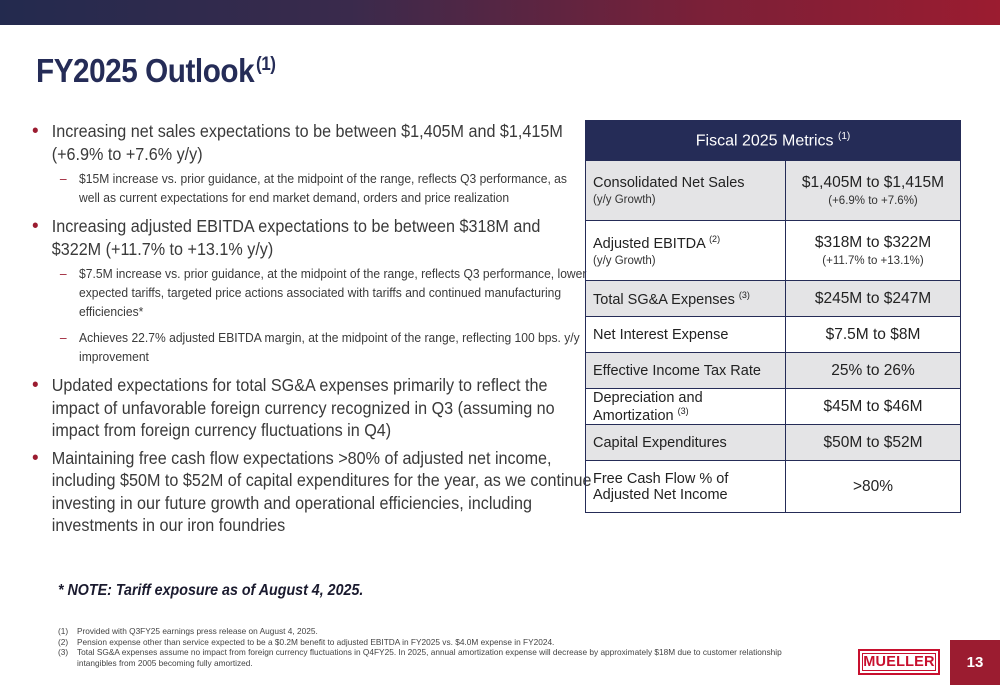 This screenshot has height=685, width=1000. I want to click on metric-value-cell: $318M to $322M (+11.7% to +13.1%), so click(873, 250).